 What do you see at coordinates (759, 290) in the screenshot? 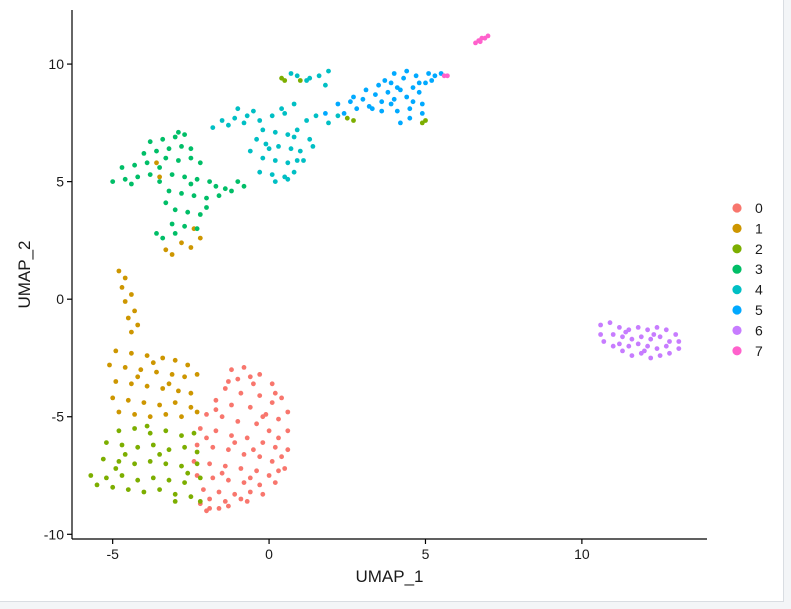
I see `legend-label-4: 4` at bounding box center [759, 290].